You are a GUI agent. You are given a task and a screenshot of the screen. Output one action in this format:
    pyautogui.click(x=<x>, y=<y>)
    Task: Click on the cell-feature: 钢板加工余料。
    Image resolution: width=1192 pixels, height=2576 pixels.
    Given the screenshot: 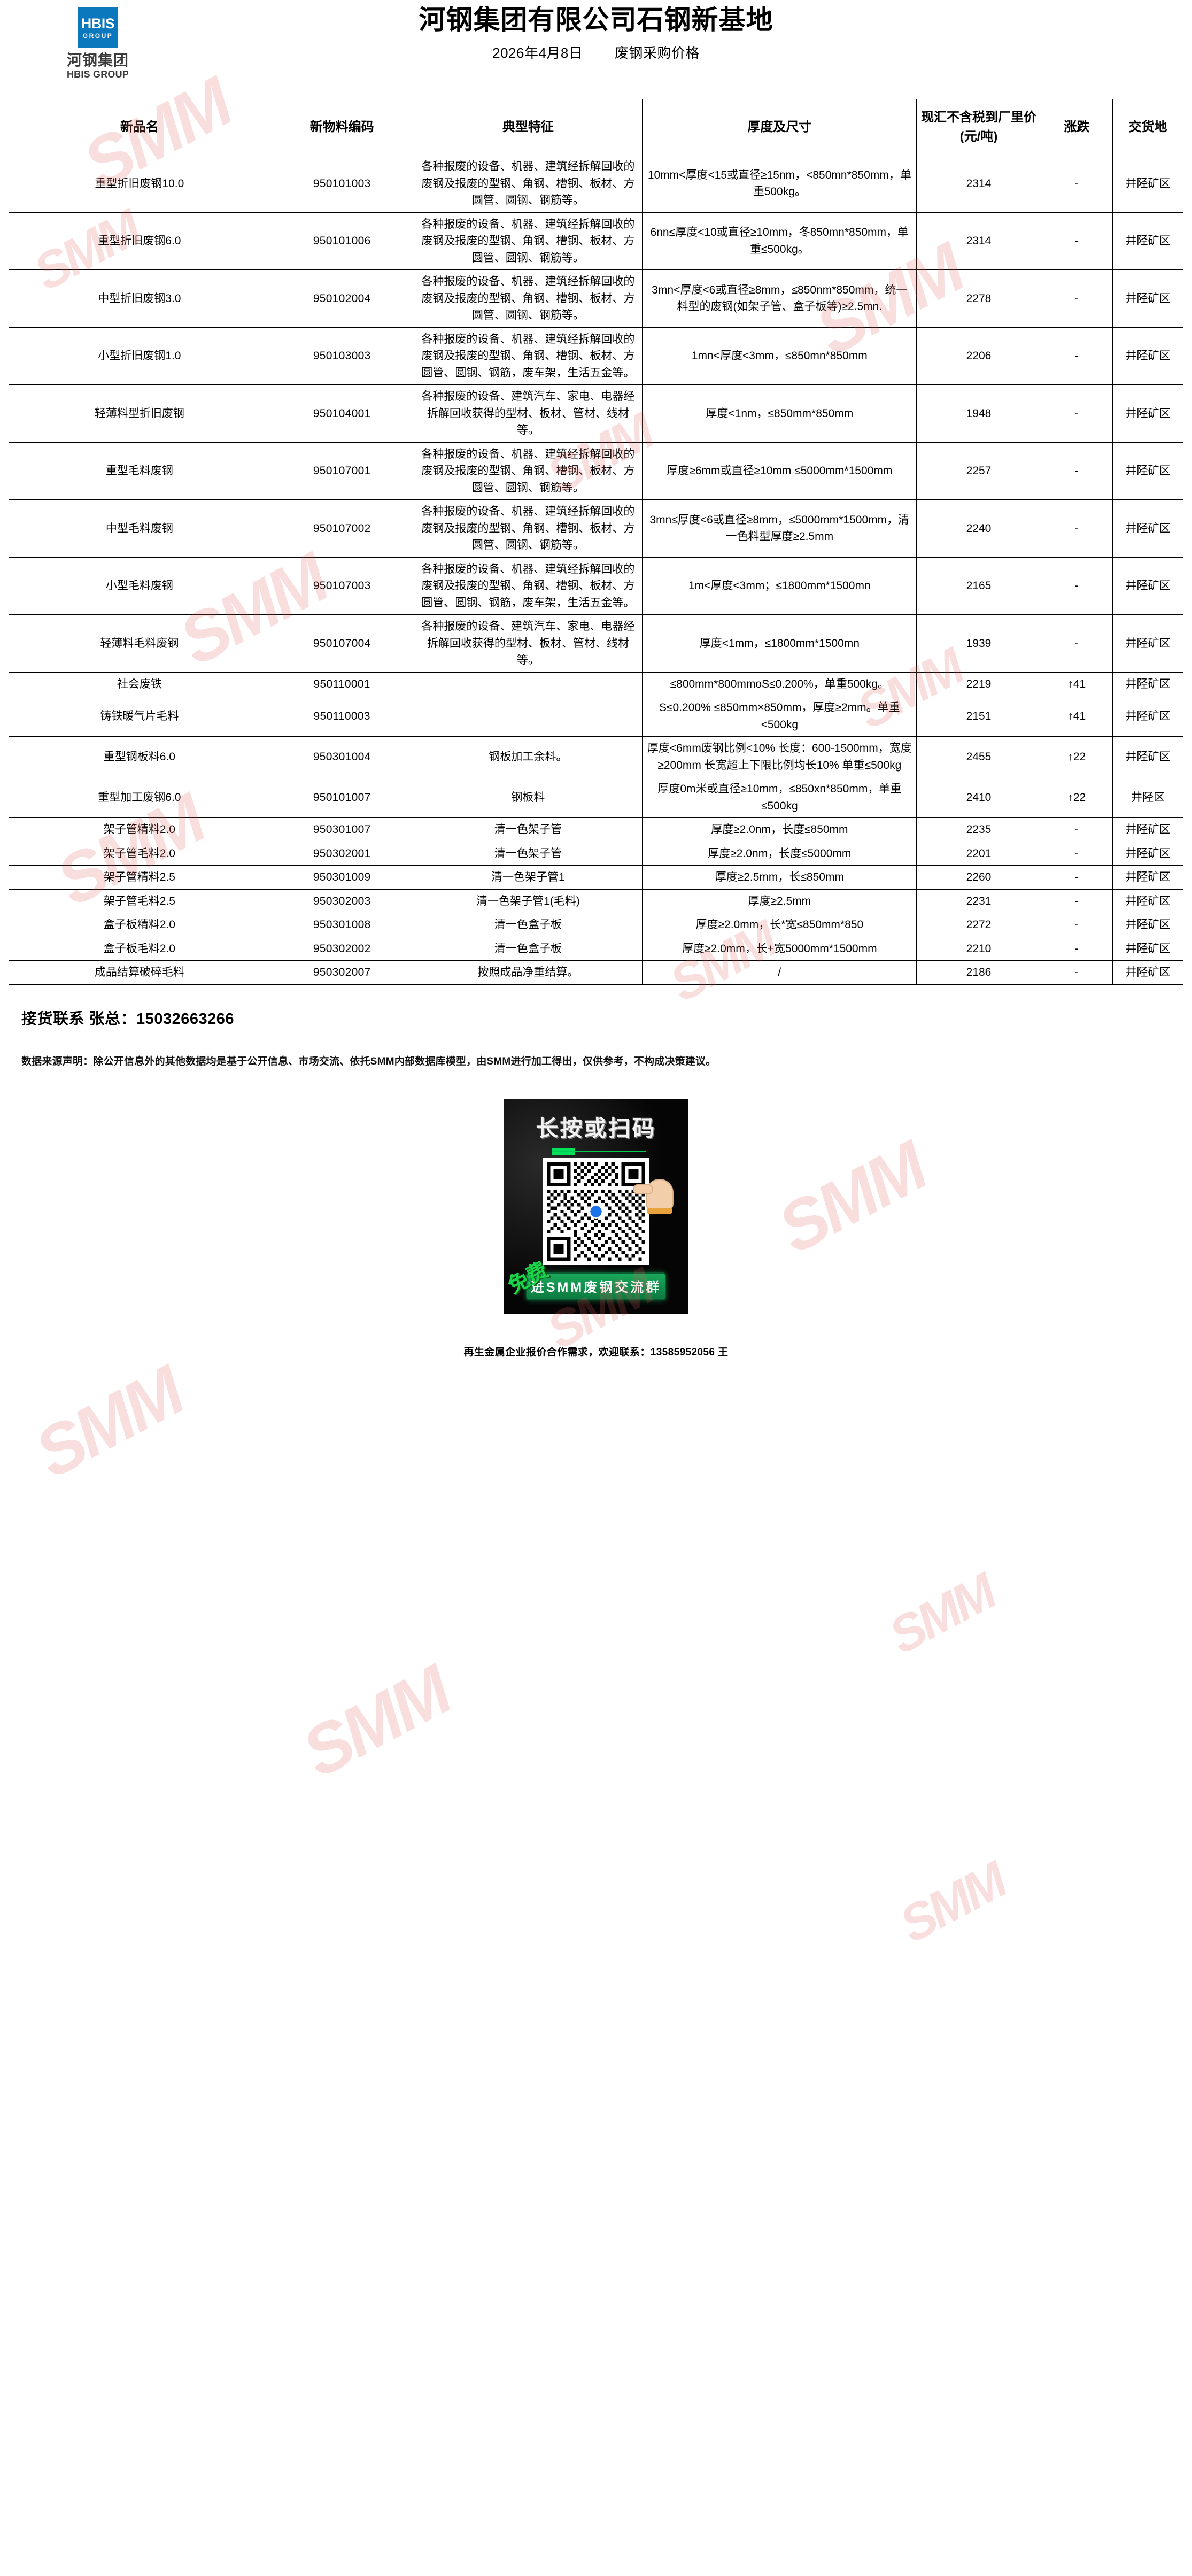 What is the action you would take?
    pyautogui.click(x=528, y=756)
    